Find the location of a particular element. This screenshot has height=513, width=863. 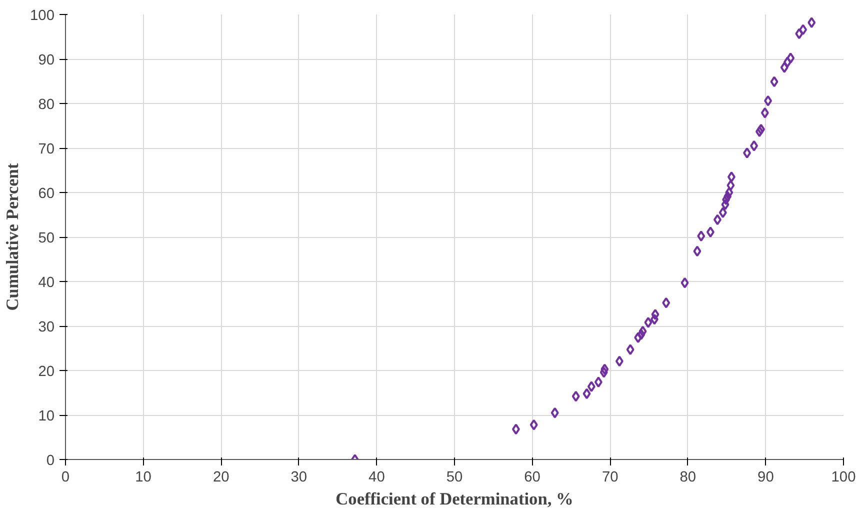

y-axis-title: Cumulative Percent is located at coordinates (12, 237).